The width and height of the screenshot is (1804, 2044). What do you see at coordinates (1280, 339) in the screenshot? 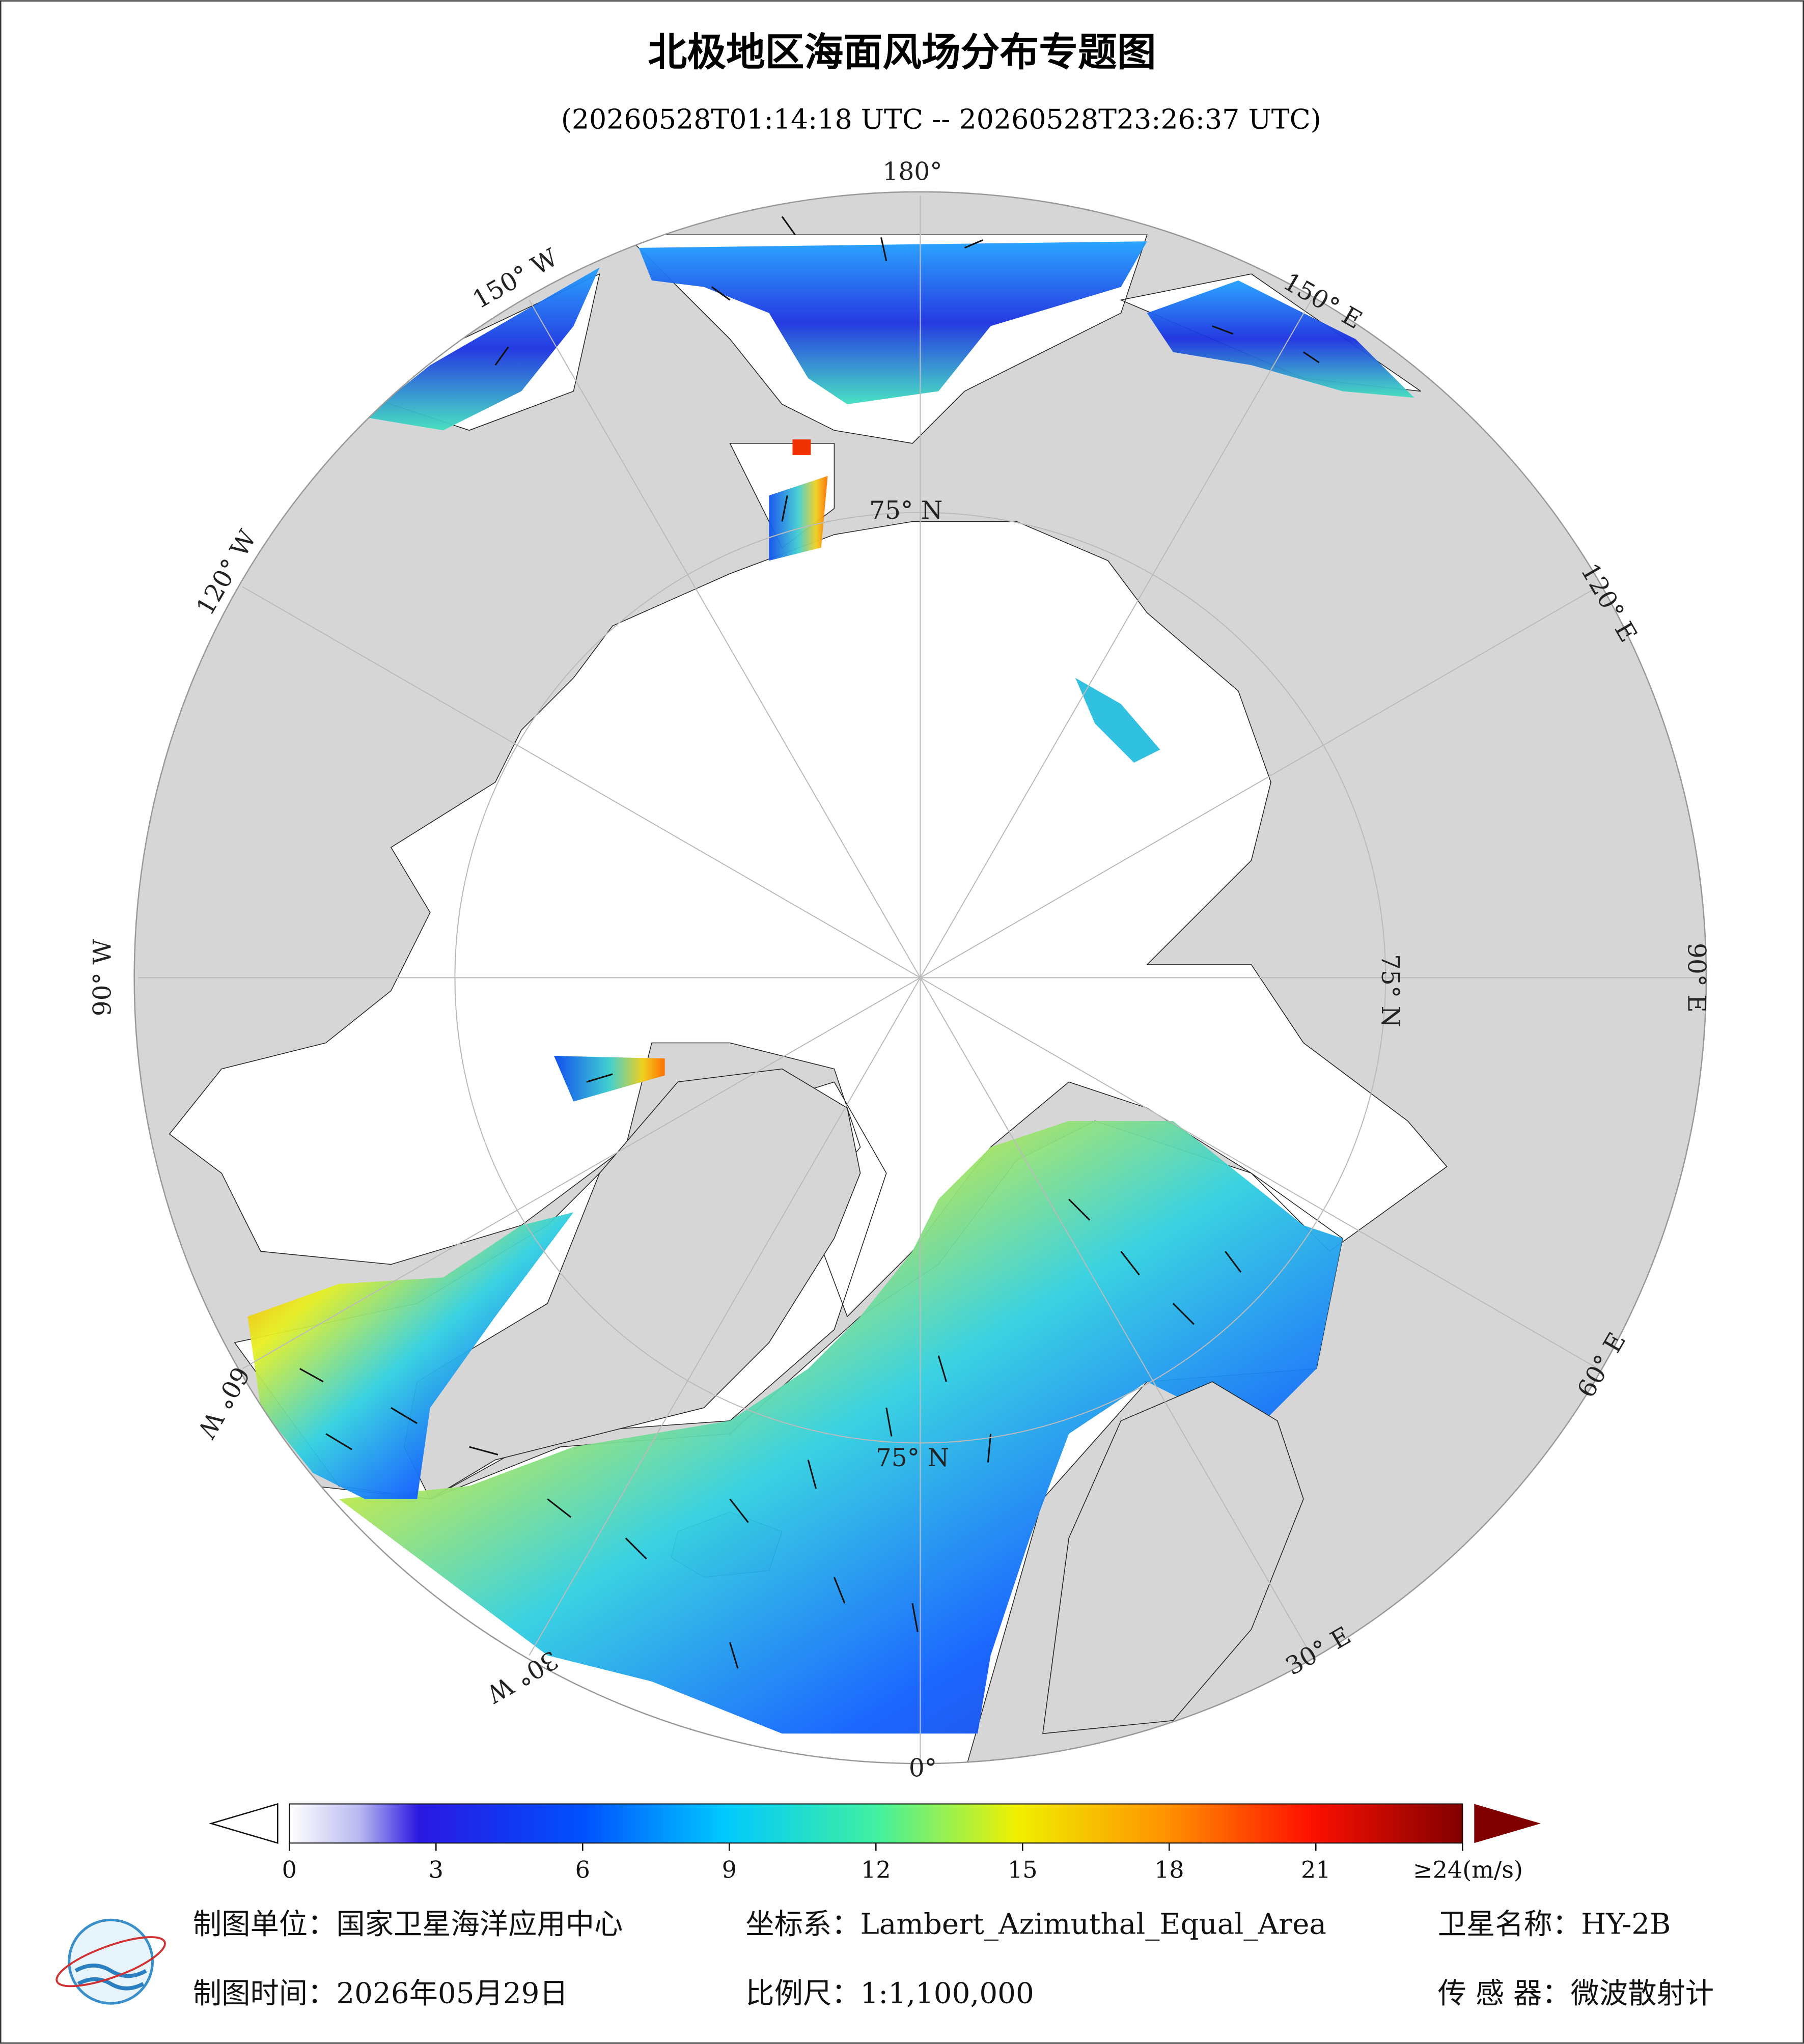
I see `wind-okhotsk` at bounding box center [1280, 339].